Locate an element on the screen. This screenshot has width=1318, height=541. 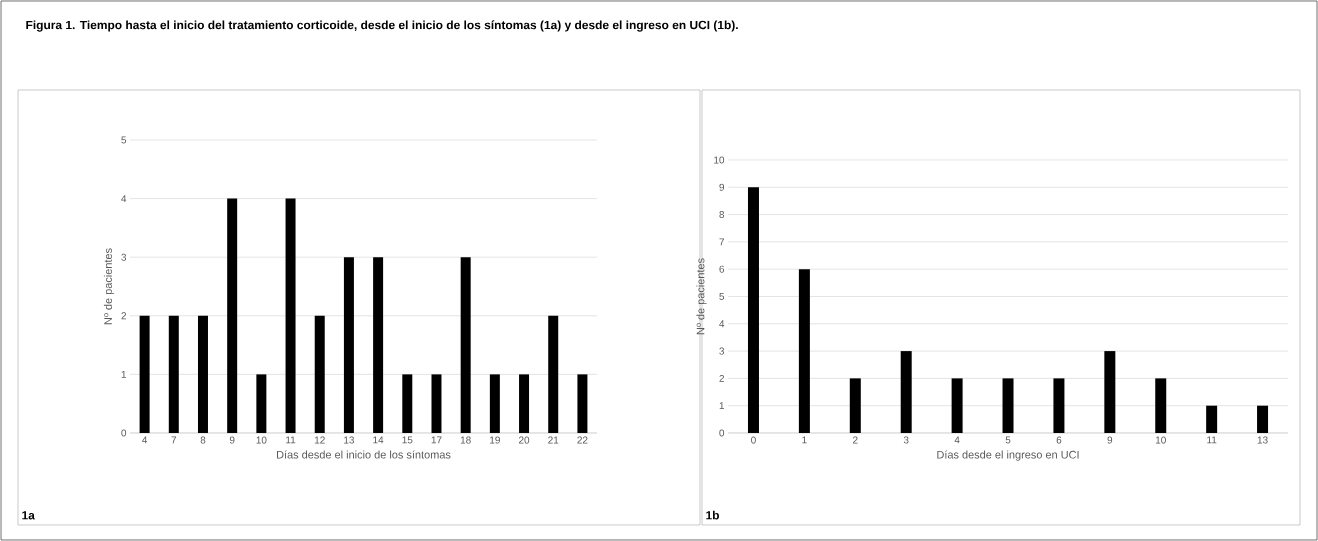
x-tick-label: 19 is located at coordinates (495, 440).